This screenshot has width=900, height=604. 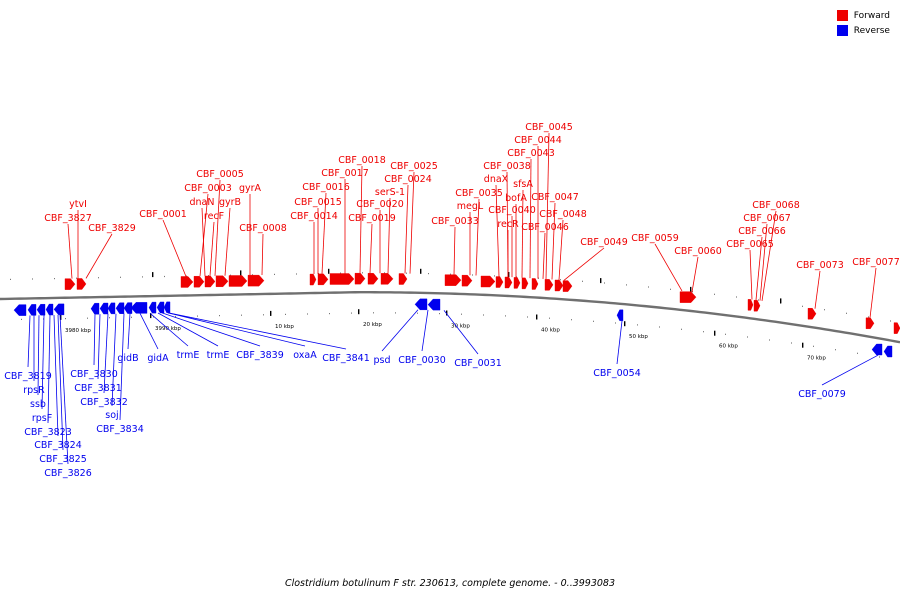 What do you see at coordinates (550, 331) in the screenshot?
I see `tick-label: 40 kbp` at bounding box center [550, 331].